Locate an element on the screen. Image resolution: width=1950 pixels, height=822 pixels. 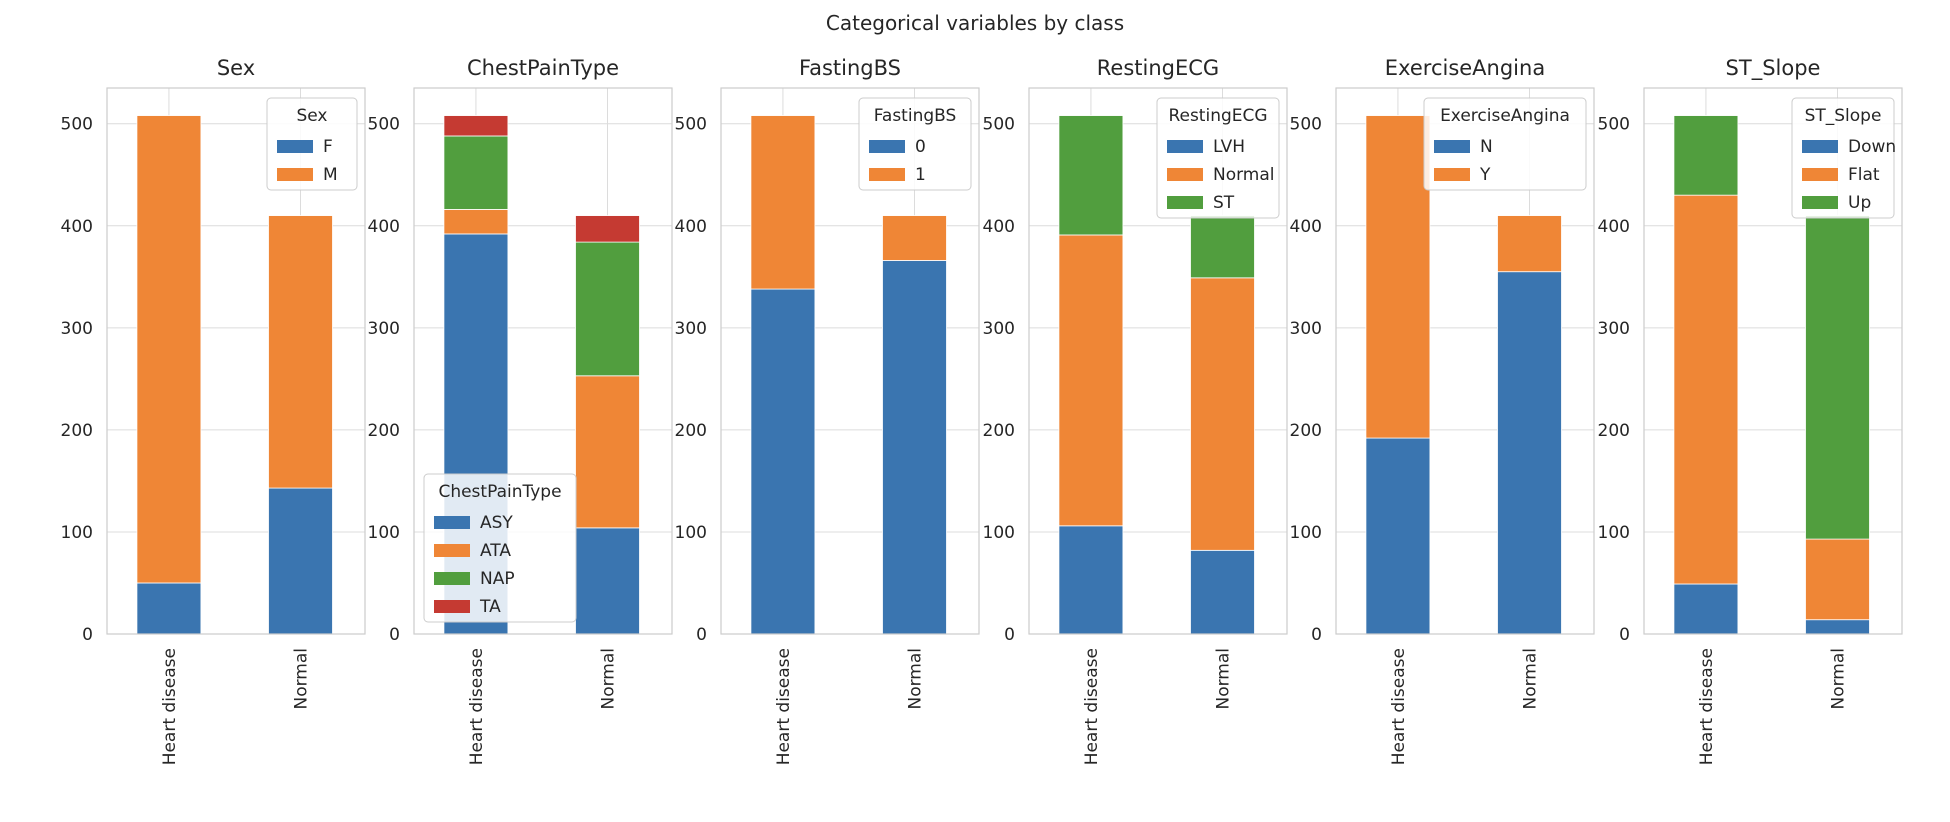
bar-exerciseangina-heart-disease-y is located at coordinates (1398, 277).